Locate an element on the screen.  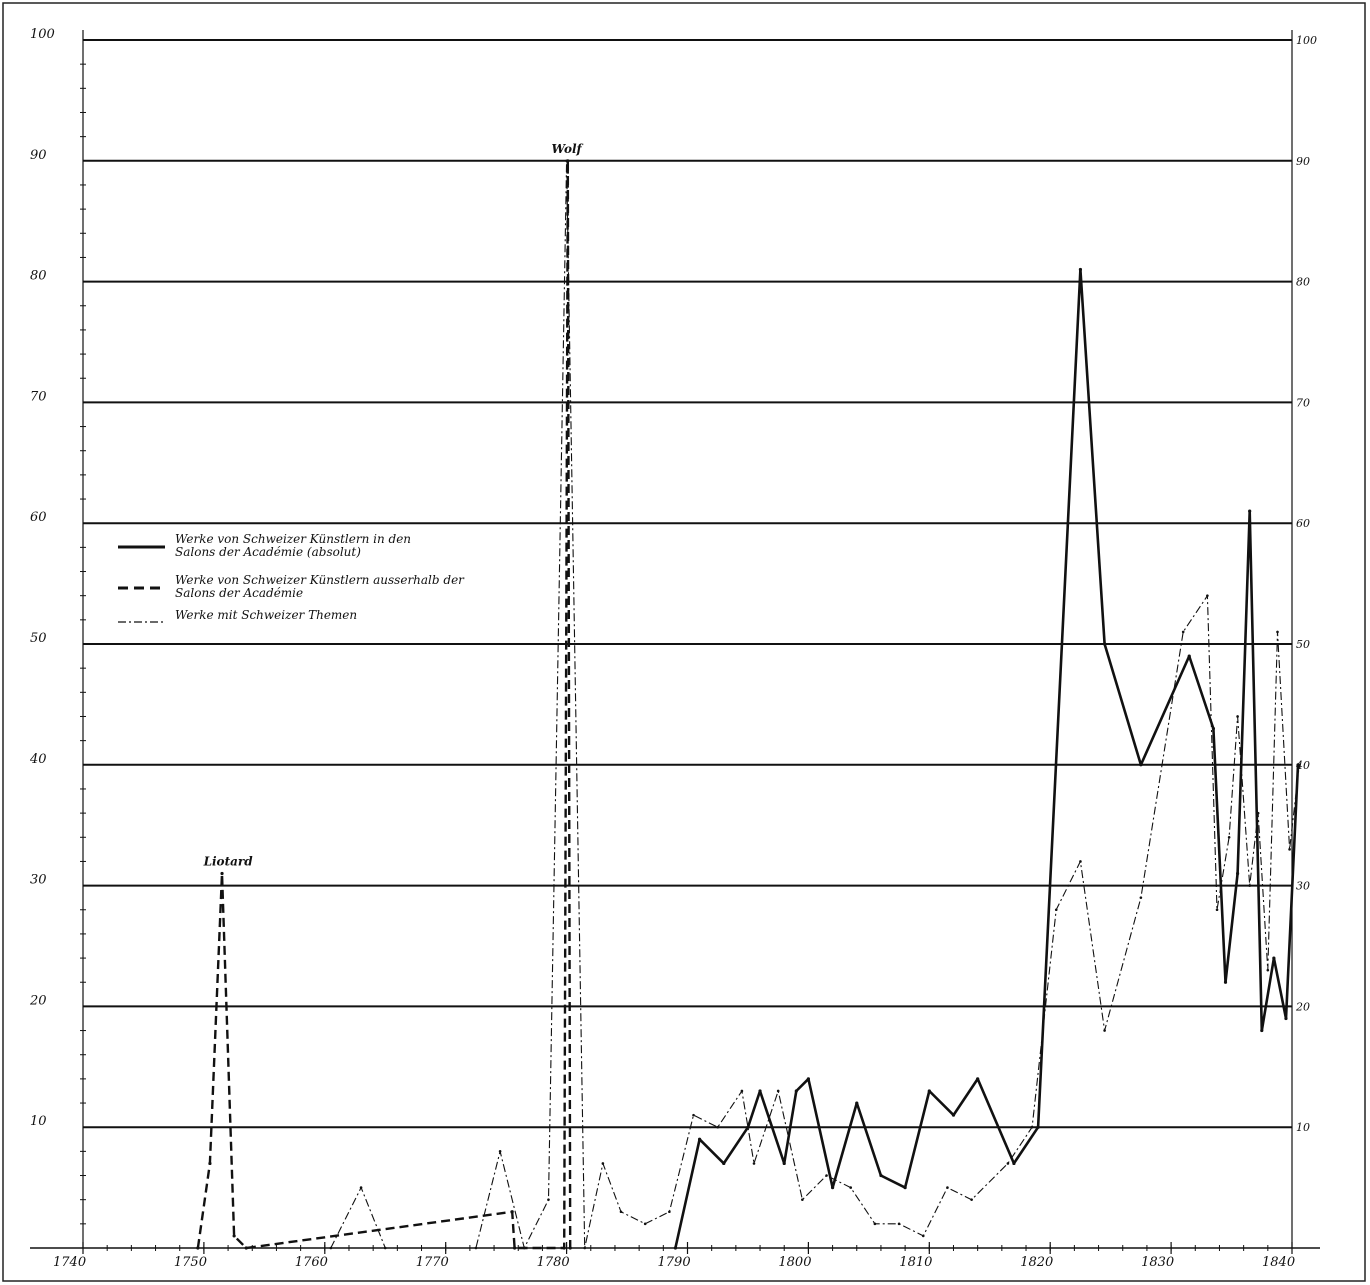
y-tick-label-right-10: 10 is located at coordinates (1303, 1127).